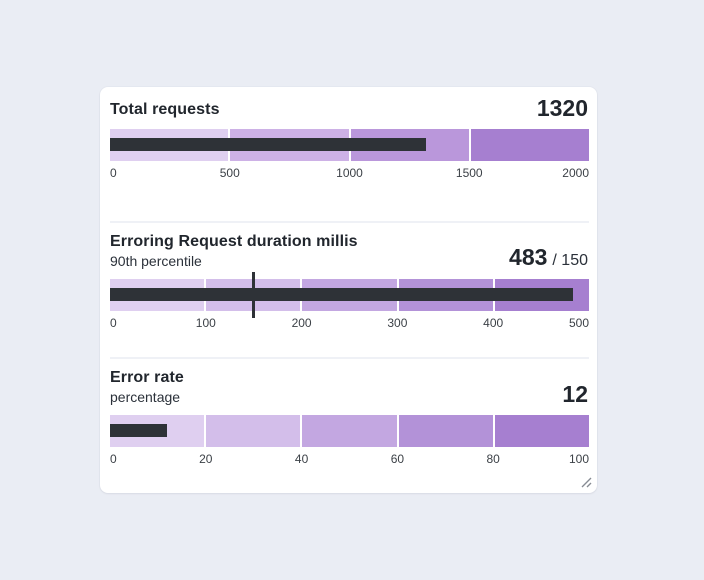  What do you see at coordinates (206, 459) in the screenshot?
I see `axis-tick-label: 20` at bounding box center [206, 459].